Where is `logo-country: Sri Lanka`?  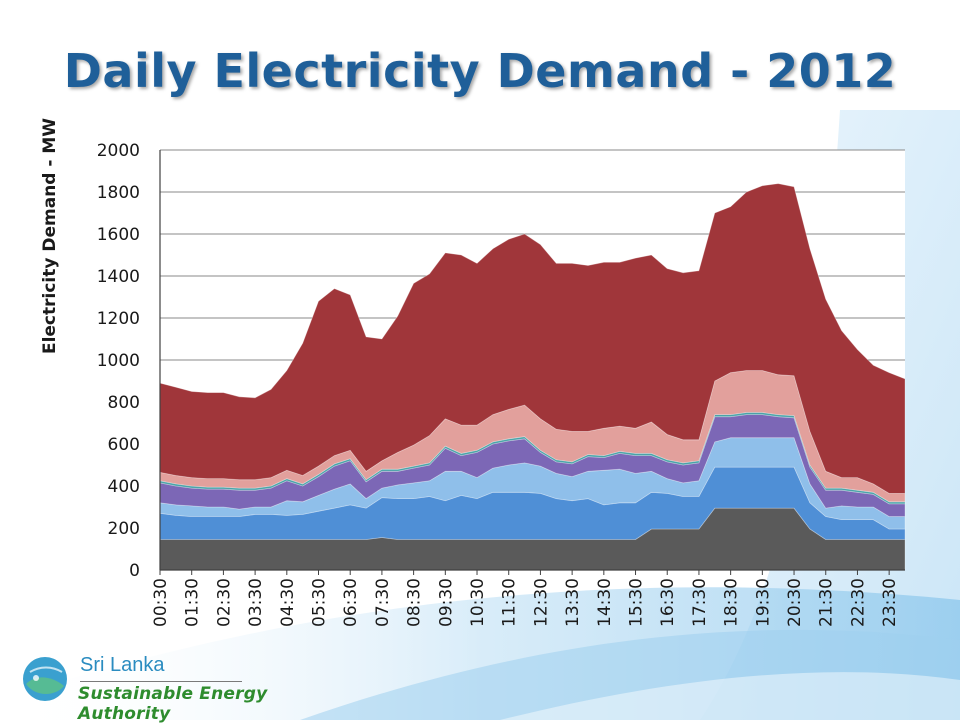 logo-country: Sri Lanka is located at coordinates (122, 665).